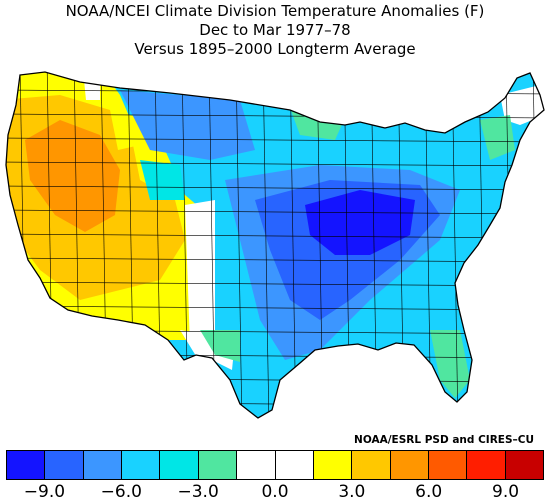 This screenshot has width=550, height=504. I want to click on colorbar-ticks: −9.0 −6.0 −3.0 0.0 3.0 6.0 9.0, so click(275, 492).